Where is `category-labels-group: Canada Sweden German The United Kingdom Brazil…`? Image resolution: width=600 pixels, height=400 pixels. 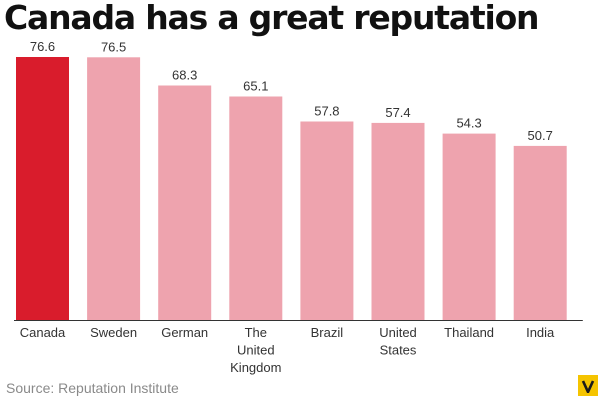 category-labels-group: Canada Sweden German The United Kingdom Brazil… is located at coordinates (287, 350).